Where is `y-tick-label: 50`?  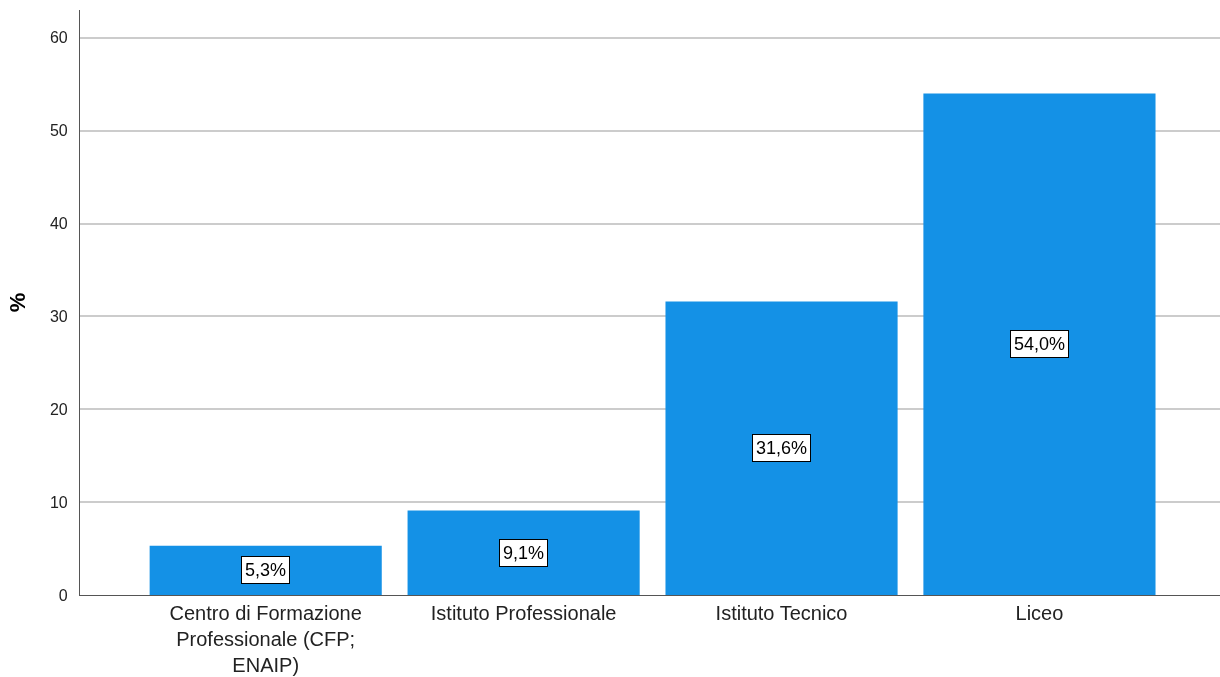 y-tick-label: 50 is located at coordinates (58, 131).